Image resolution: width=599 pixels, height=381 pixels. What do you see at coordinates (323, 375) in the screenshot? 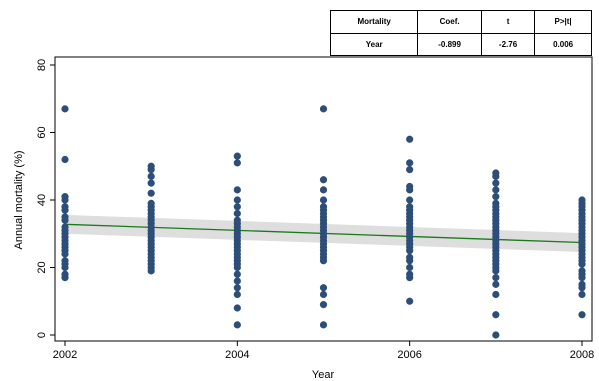
I see `x-axis-title: Year` at bounding box center [323, 375].